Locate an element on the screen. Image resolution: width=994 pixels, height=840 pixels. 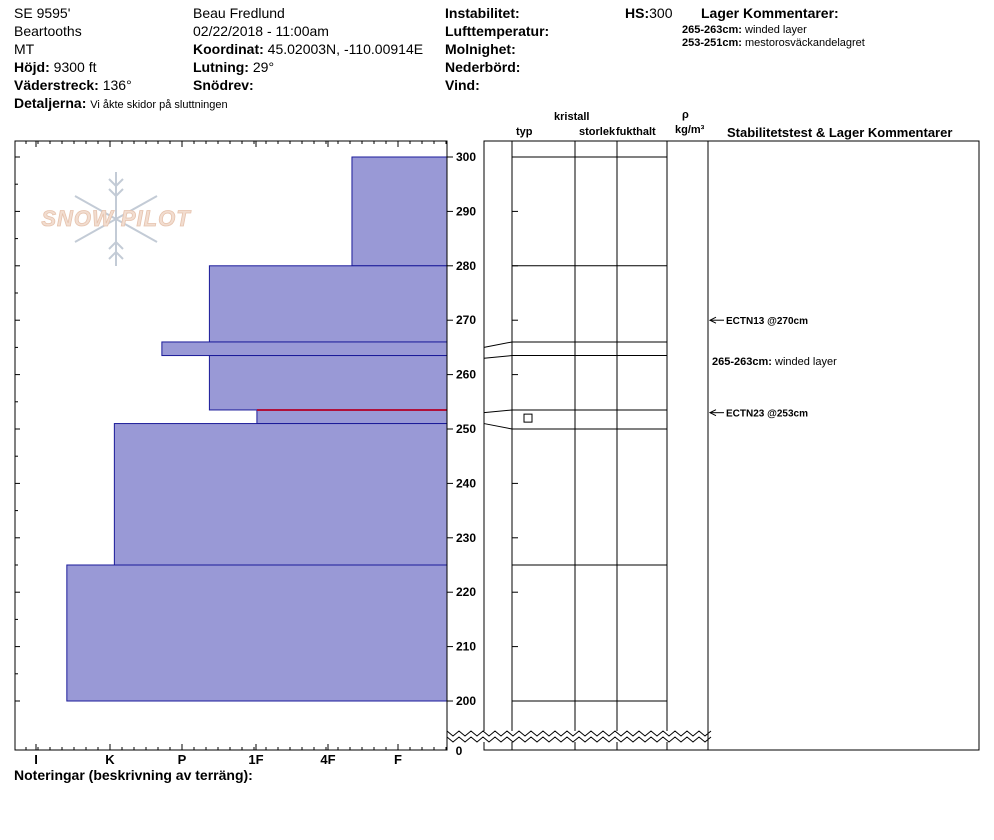
col-typ: typ is located at coordinates (524, 132).